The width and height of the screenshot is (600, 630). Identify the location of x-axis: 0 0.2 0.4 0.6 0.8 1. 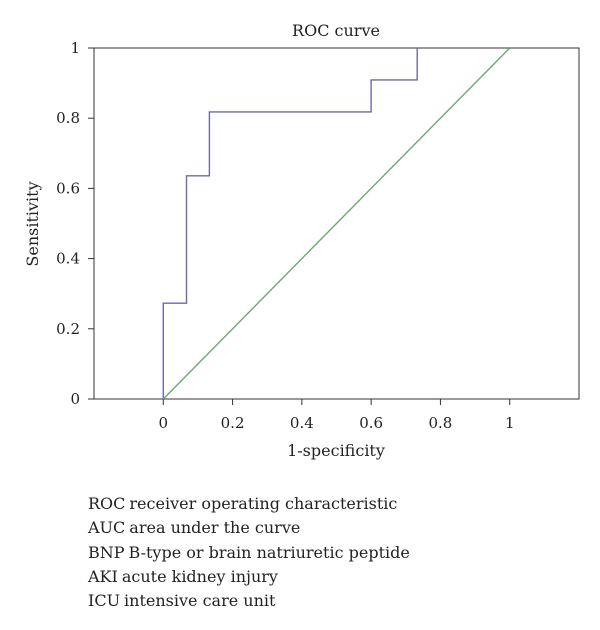
(337, 415).